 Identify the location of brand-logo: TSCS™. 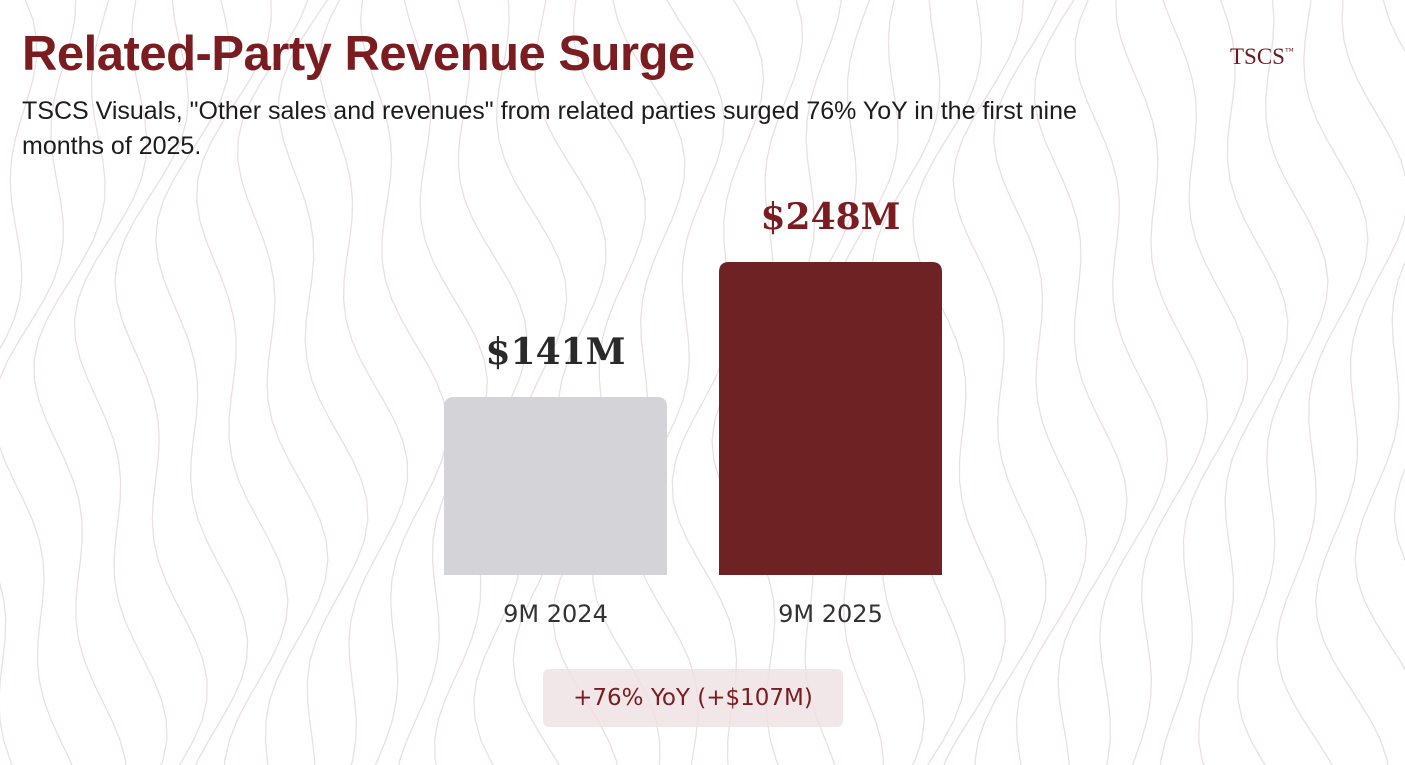
(1262, 57).